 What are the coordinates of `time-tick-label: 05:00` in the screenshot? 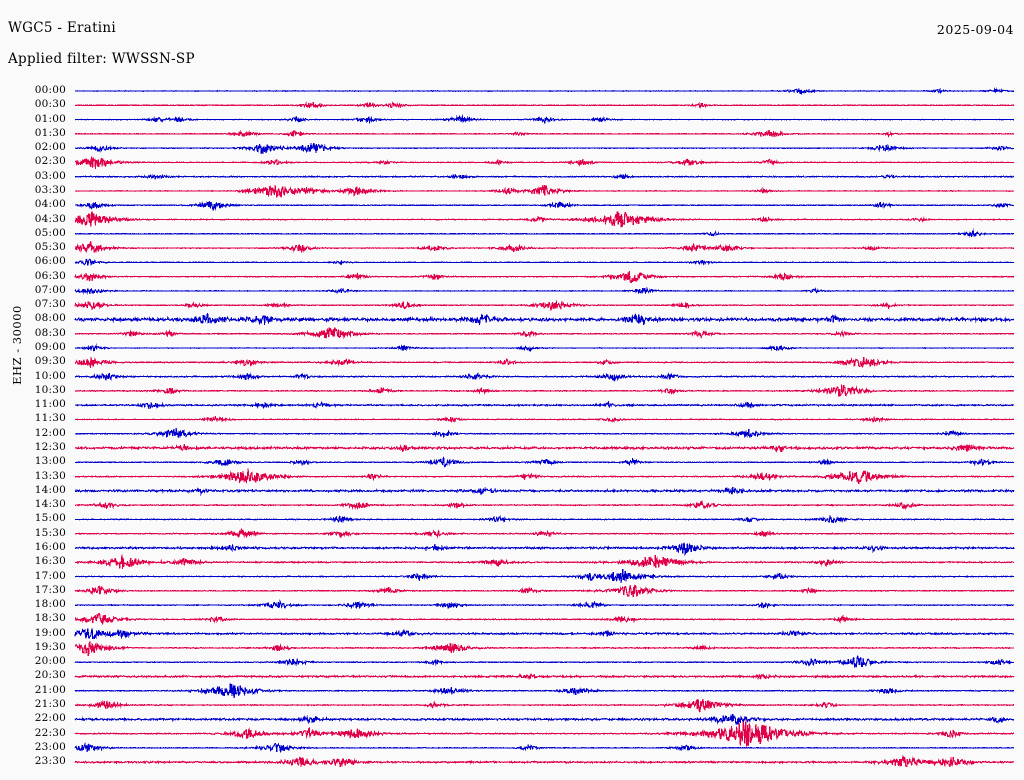 It's located at (50, 232).